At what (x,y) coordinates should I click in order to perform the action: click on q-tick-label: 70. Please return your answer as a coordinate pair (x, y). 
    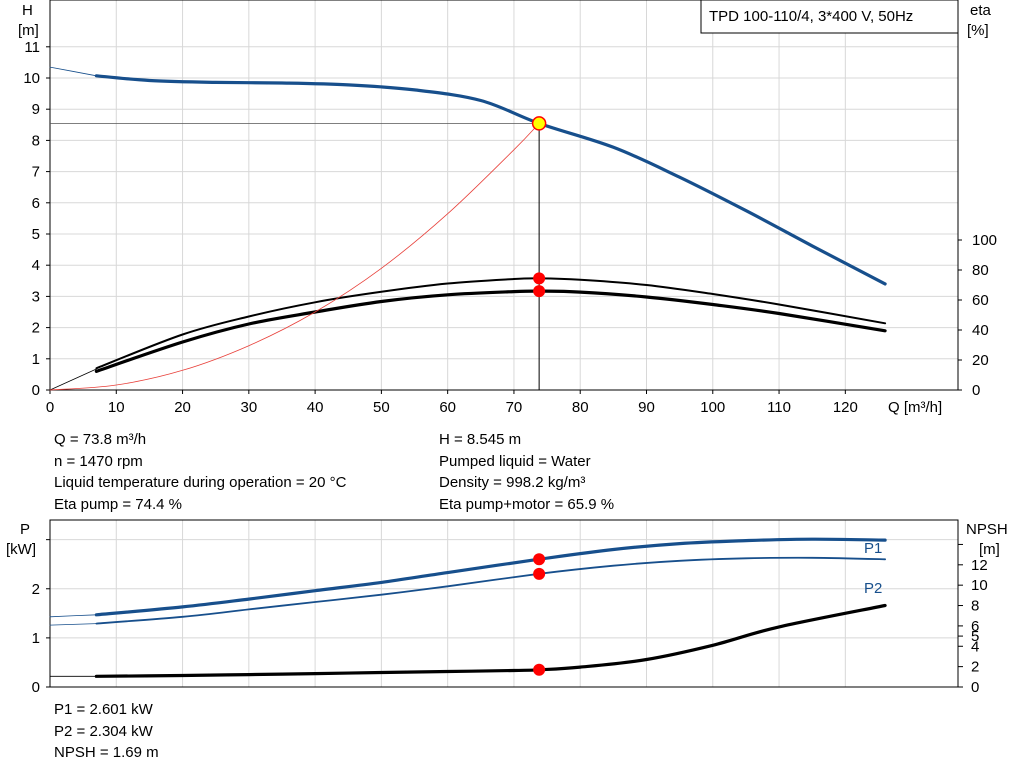
    Looking at the image, I should click on (514, 407).